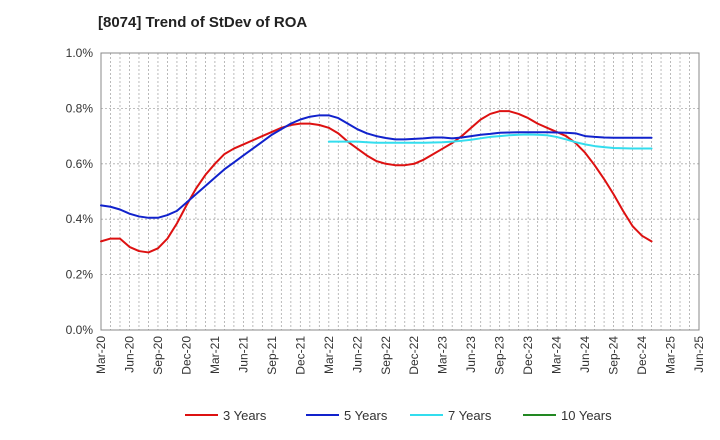 This screenshot has height=440, width=720. Describe the element at coordinates (699, 354) in the screenshot. I see `x-tick-label: Jun-25` at that location.